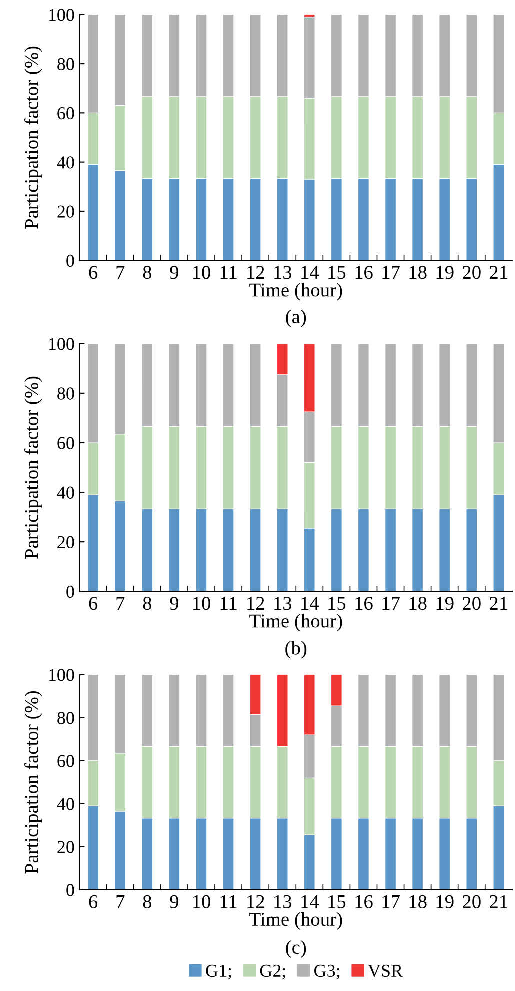 Image resolution: width=515 pixels, height=991 pixels. What do you see at coordinates (296, 650) in the screenshot?
I see `text: (b)` at bounding box center [296, 650].